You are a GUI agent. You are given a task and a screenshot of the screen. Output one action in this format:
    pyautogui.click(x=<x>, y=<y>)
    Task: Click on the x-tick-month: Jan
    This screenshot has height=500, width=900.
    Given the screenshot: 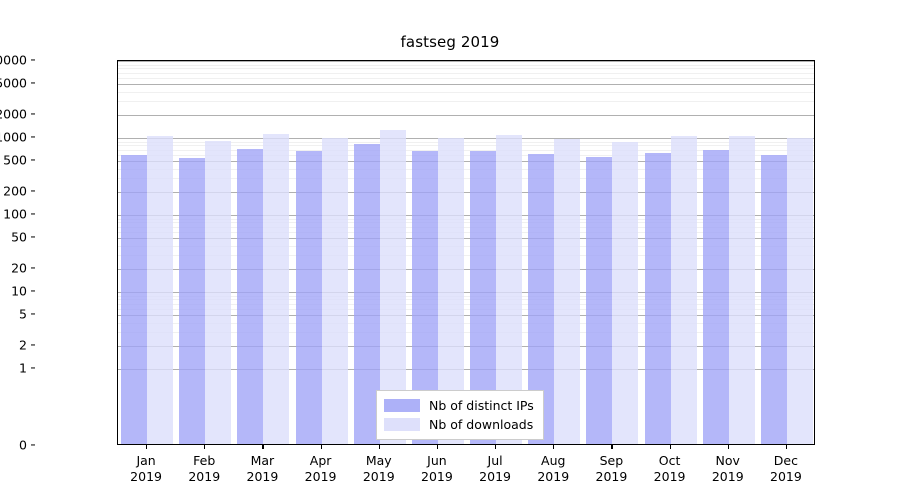 What is the action you would take?
    pyautogui.click(x=146, y=460)
    